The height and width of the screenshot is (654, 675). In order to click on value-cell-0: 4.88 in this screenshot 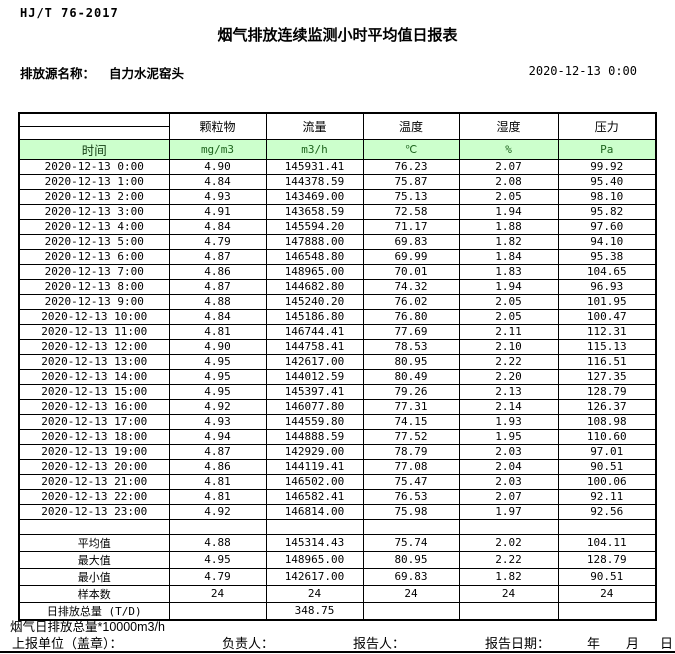, I will do `click(217, 542)`.